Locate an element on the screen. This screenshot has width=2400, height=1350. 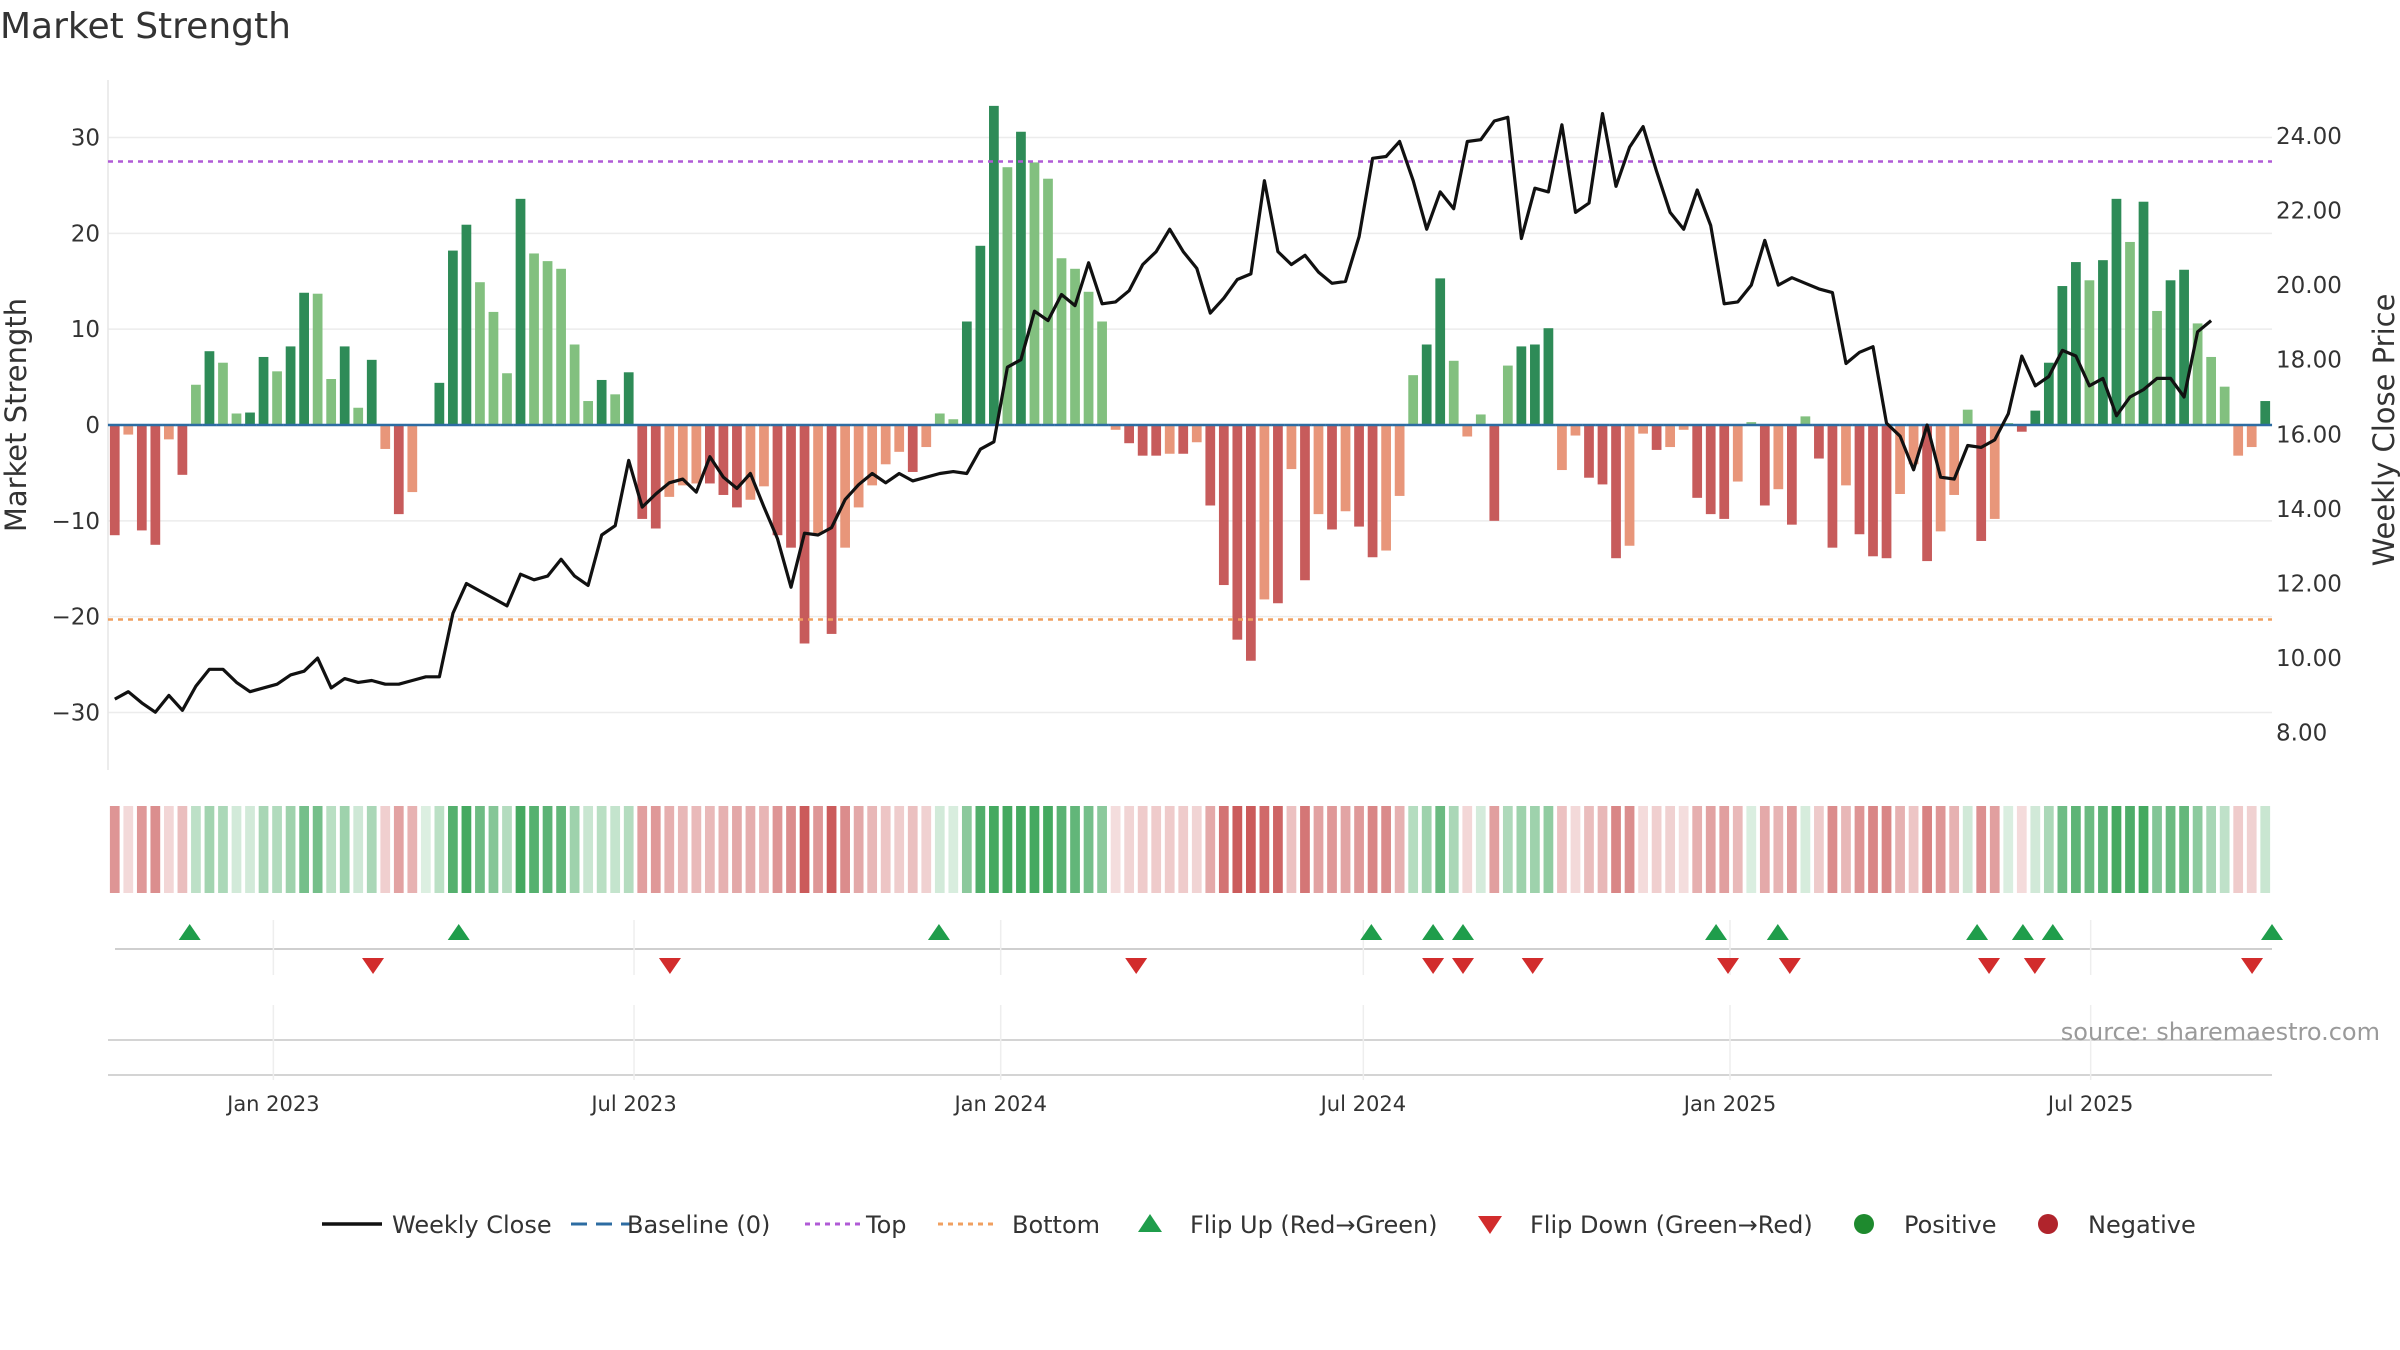
y-tick-label: −10 is located at coordinates (75, 522).